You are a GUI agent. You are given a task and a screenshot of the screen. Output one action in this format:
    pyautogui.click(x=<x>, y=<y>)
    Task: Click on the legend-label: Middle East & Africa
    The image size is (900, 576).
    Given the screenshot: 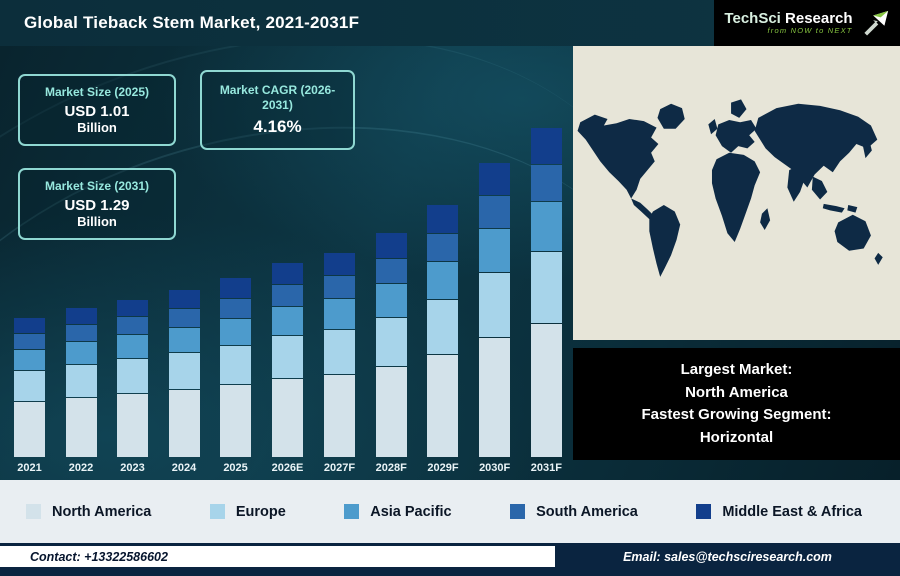 What is the action you would take?
    pyautogui.click(x=792, y=511)
    